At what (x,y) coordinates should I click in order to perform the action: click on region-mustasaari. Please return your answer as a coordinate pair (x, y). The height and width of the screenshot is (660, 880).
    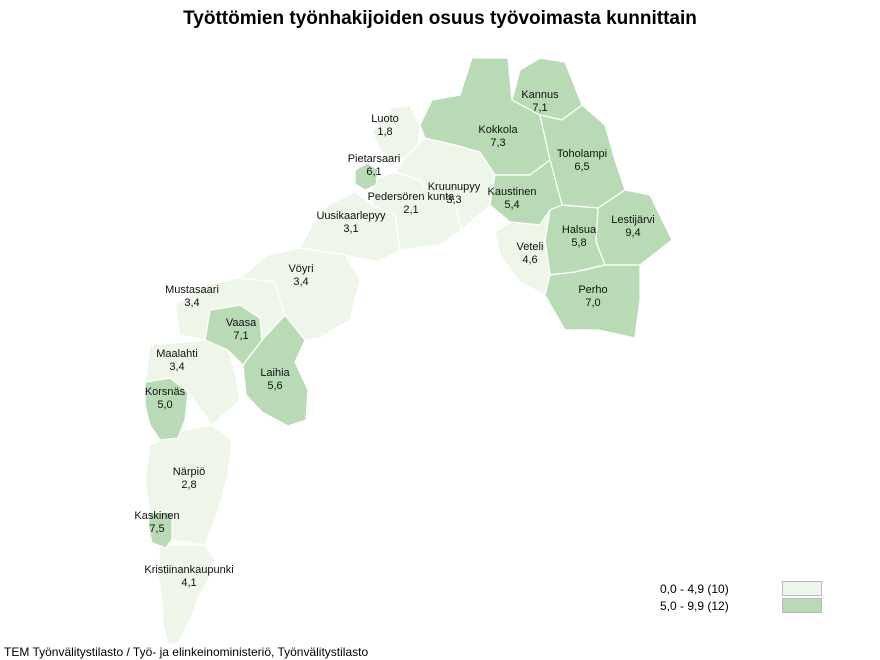
    Looking at the image, I should click on (230, 309).